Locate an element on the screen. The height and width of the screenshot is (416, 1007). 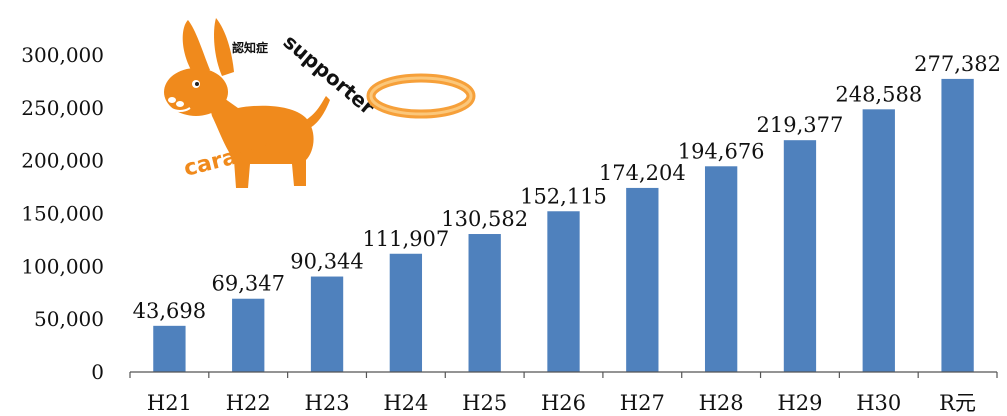
y-tick-label: 250,000 is located at coordinates (62, 108).